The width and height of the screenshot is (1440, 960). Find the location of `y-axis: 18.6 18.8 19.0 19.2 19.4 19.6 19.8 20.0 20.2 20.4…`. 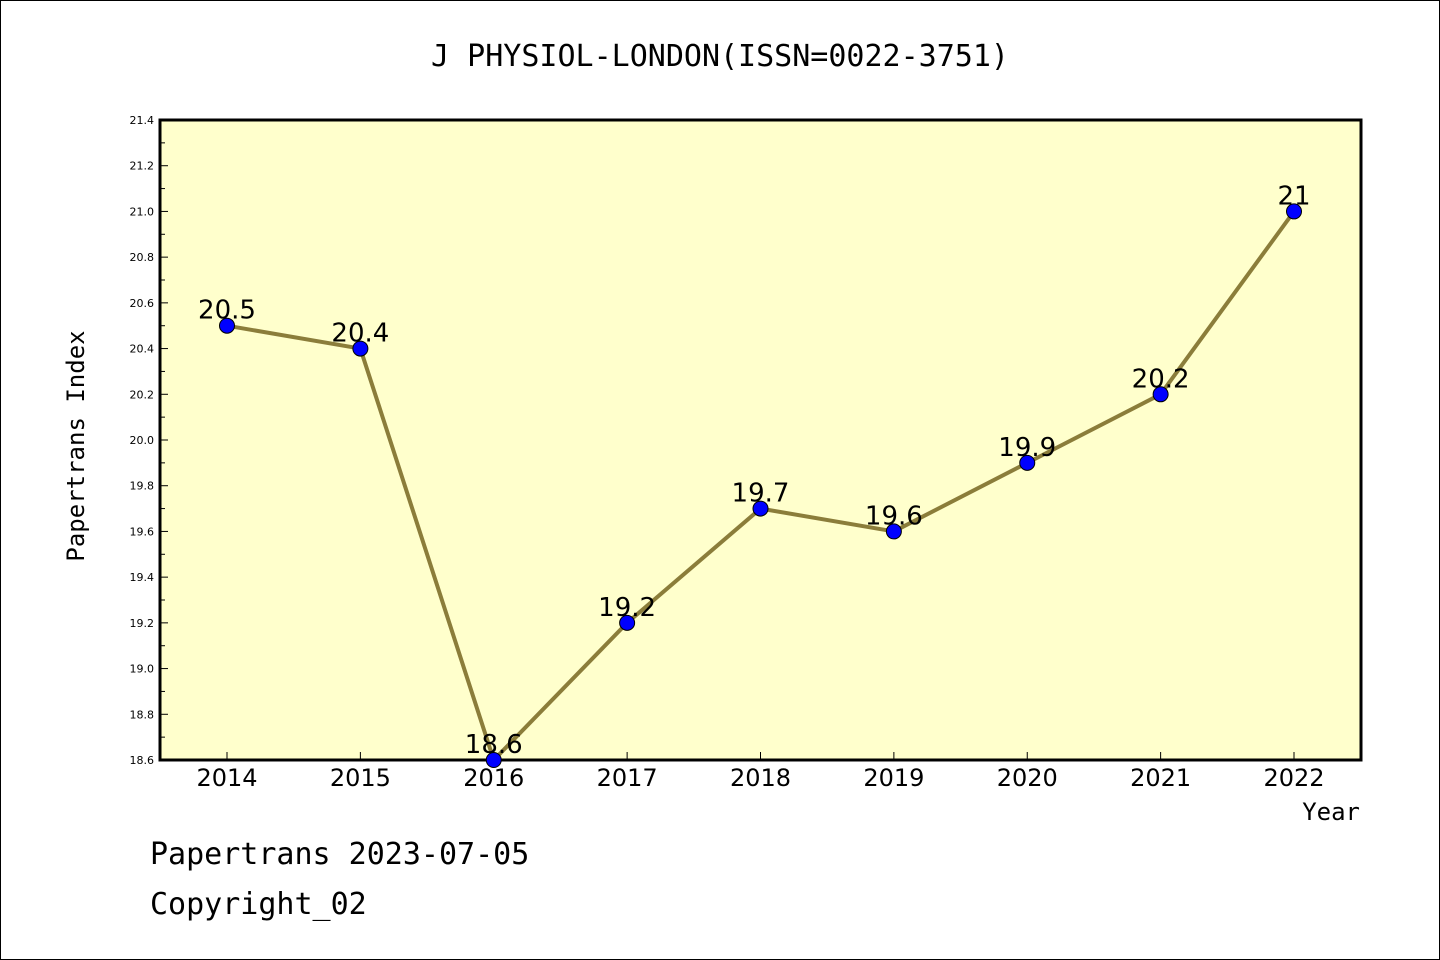

y-axis: 18.6 18.8 19.0 19.2 19.4 19.6 19.8 20.0 20.2 20.4… is located at coordinates (149, 440).